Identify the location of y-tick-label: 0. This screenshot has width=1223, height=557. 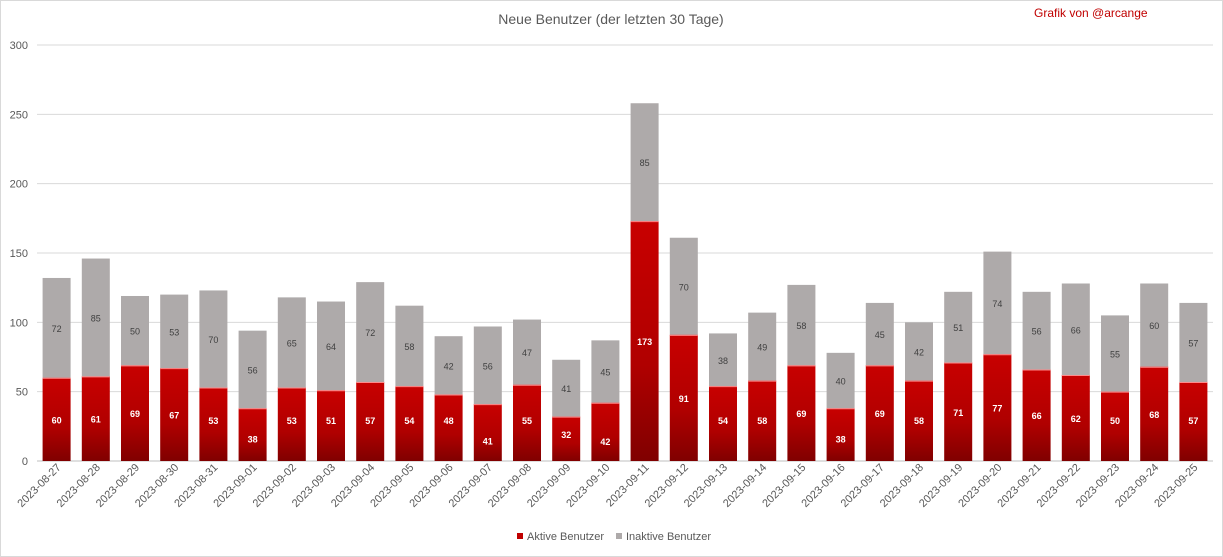
(25, 462).